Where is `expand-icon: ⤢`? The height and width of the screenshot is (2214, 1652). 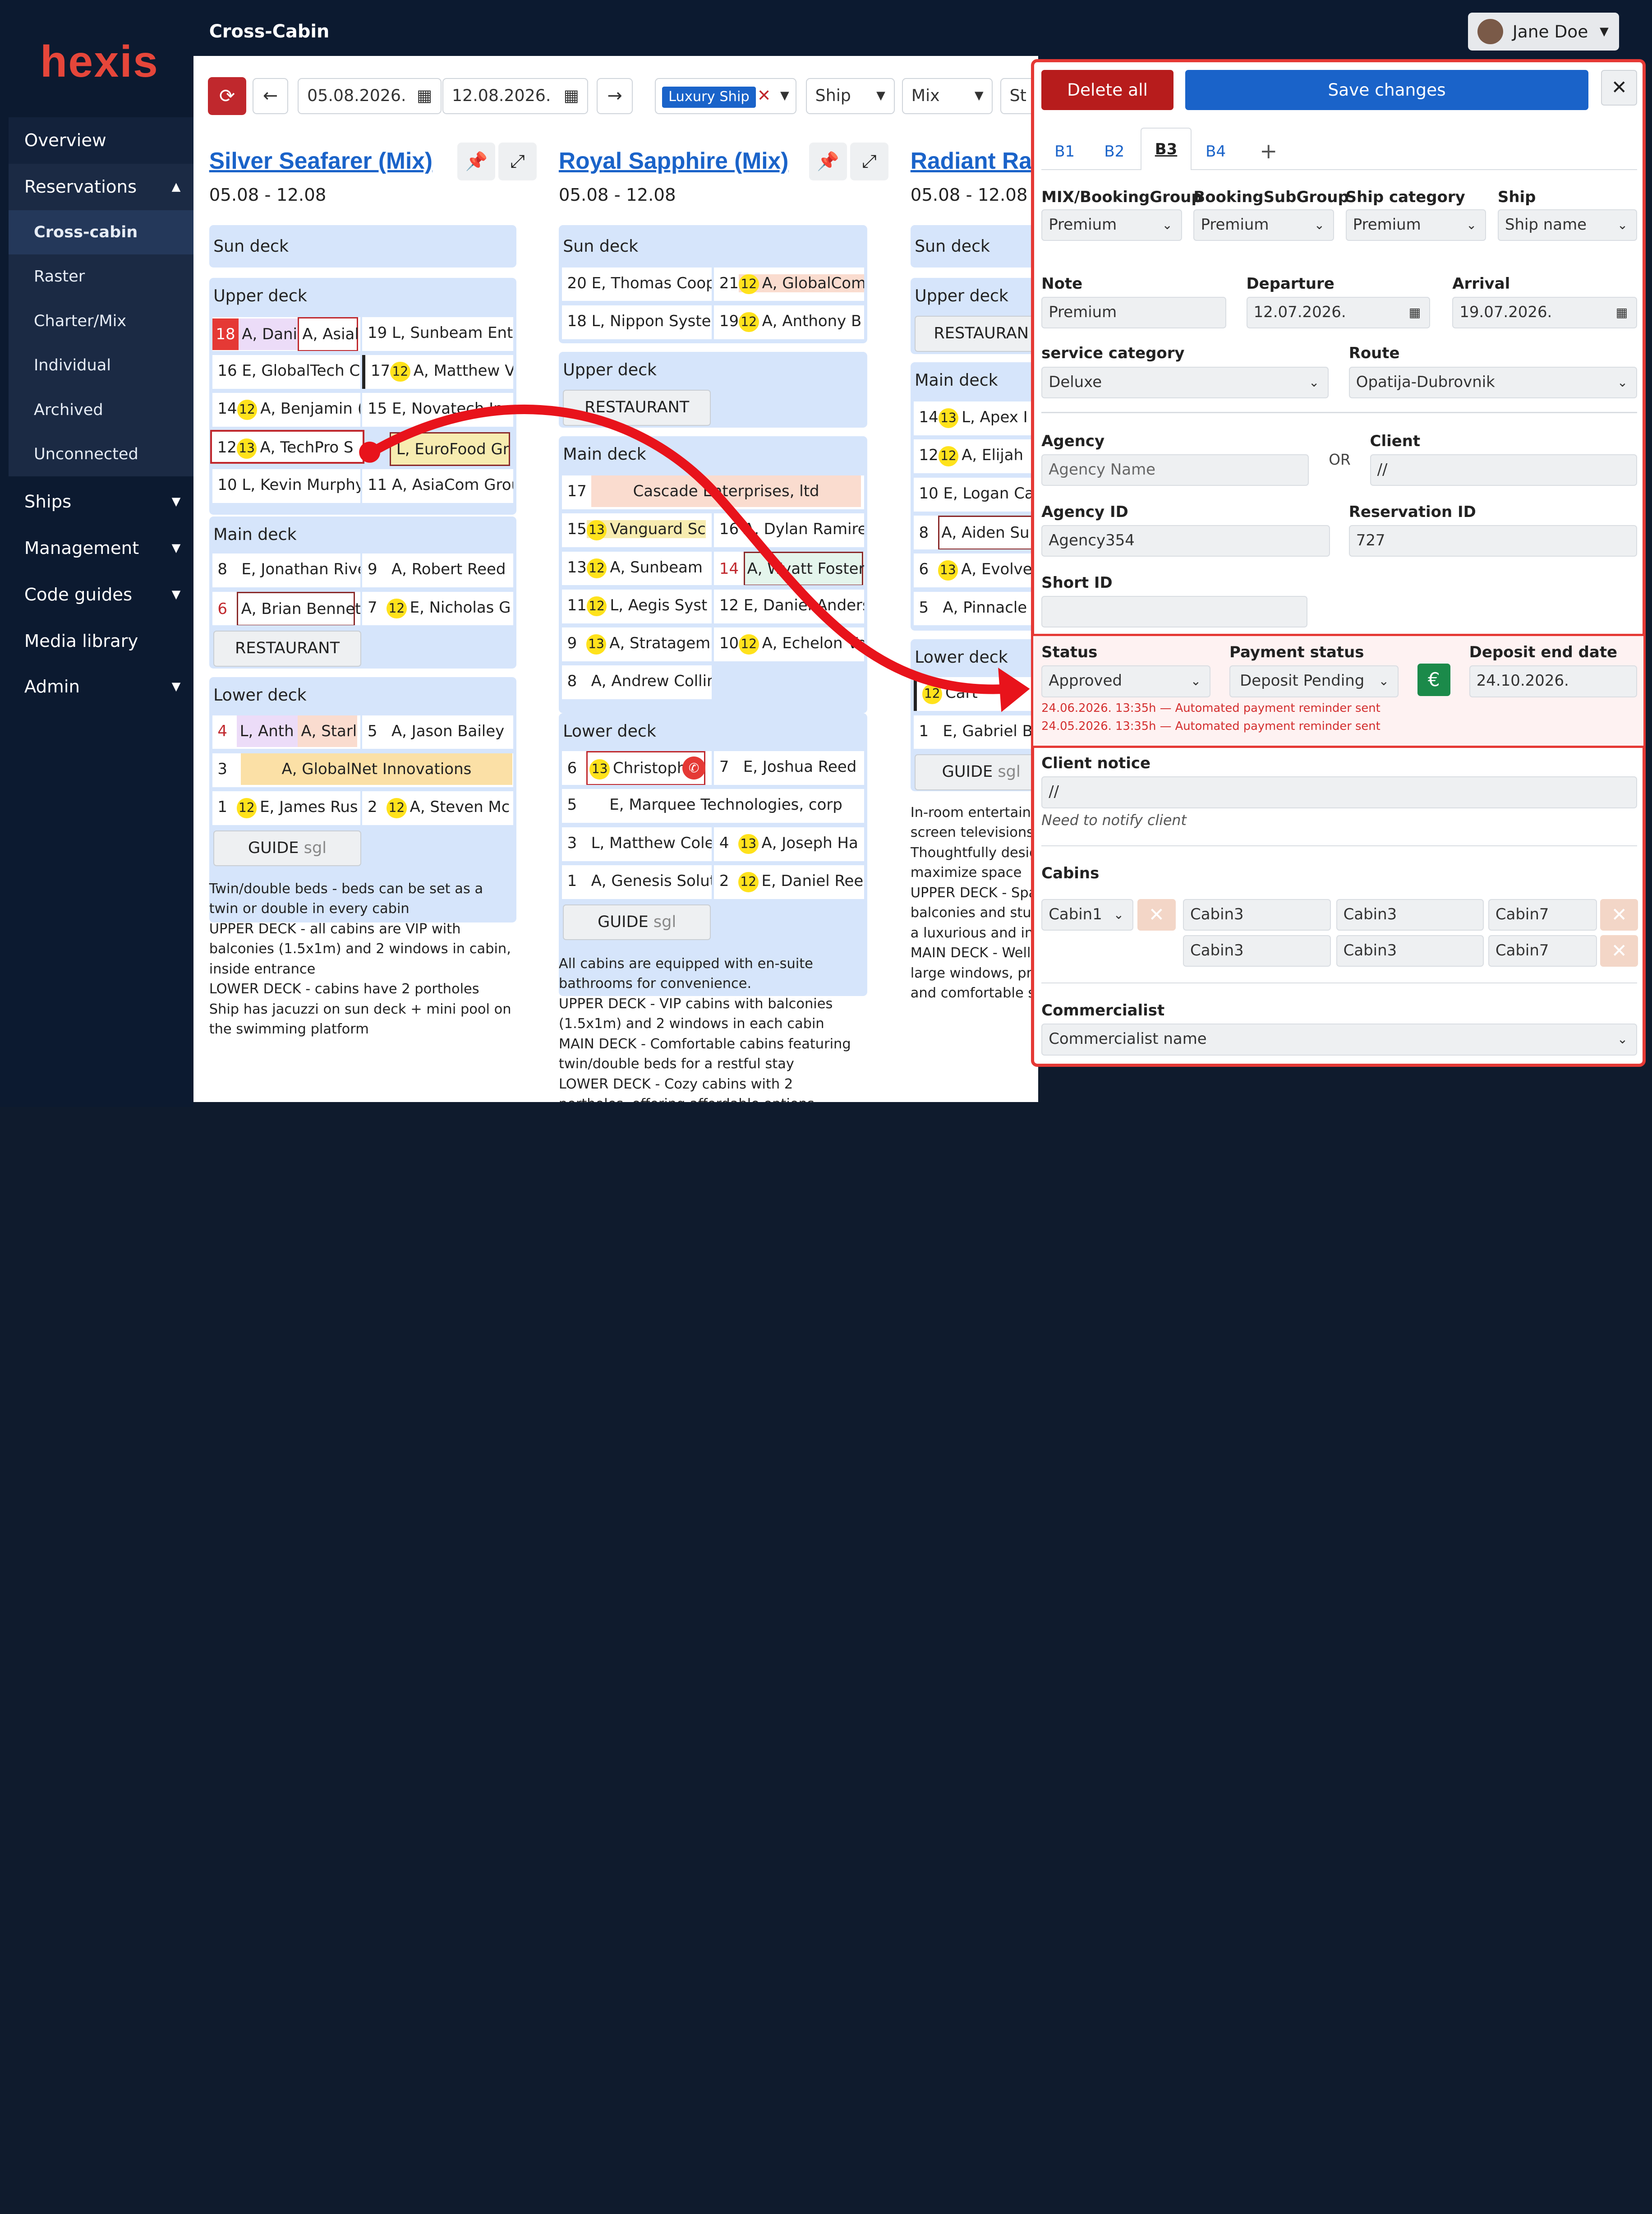
expand-icon: ⤢ is located at coordinates (869, 162).